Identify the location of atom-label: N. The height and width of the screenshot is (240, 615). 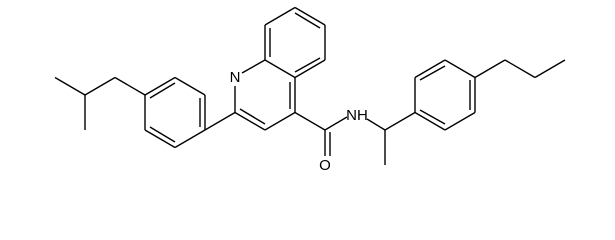
(235, 77).